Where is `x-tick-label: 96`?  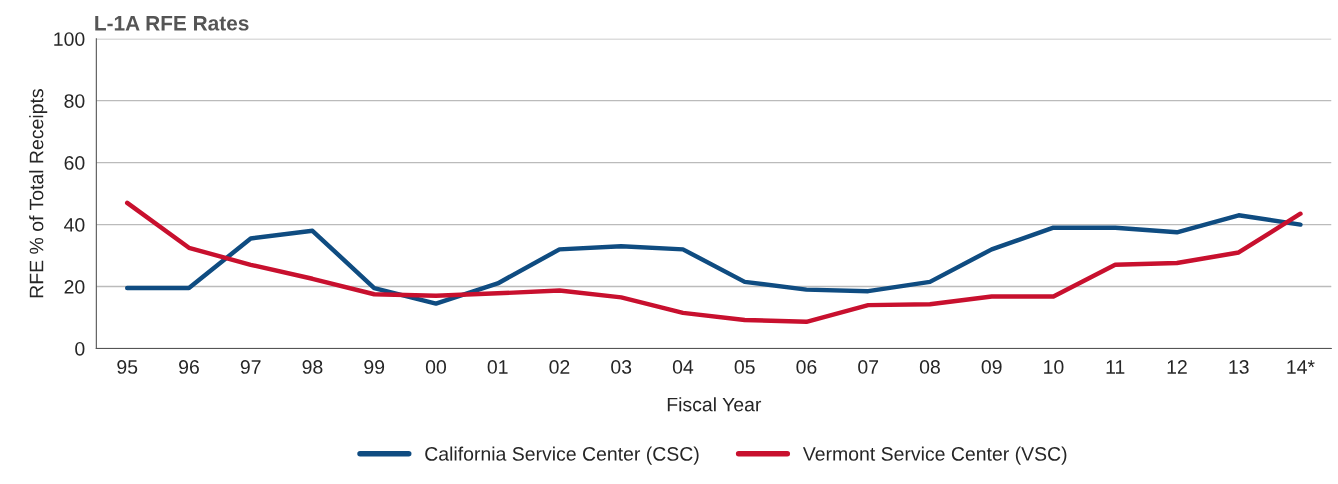
x-tick-label: 96 is located at coordinates (189, 367).